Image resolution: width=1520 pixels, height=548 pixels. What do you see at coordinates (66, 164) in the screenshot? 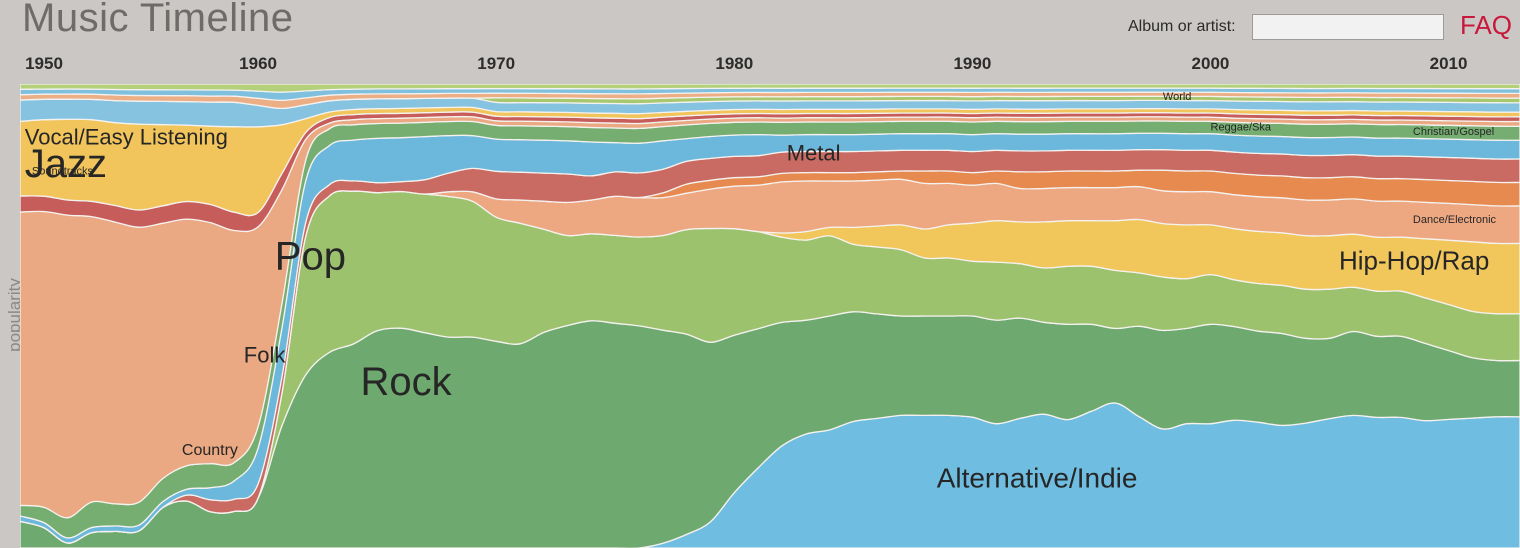
I see `stream-label: Jazz` at bounding box center [66, 164].